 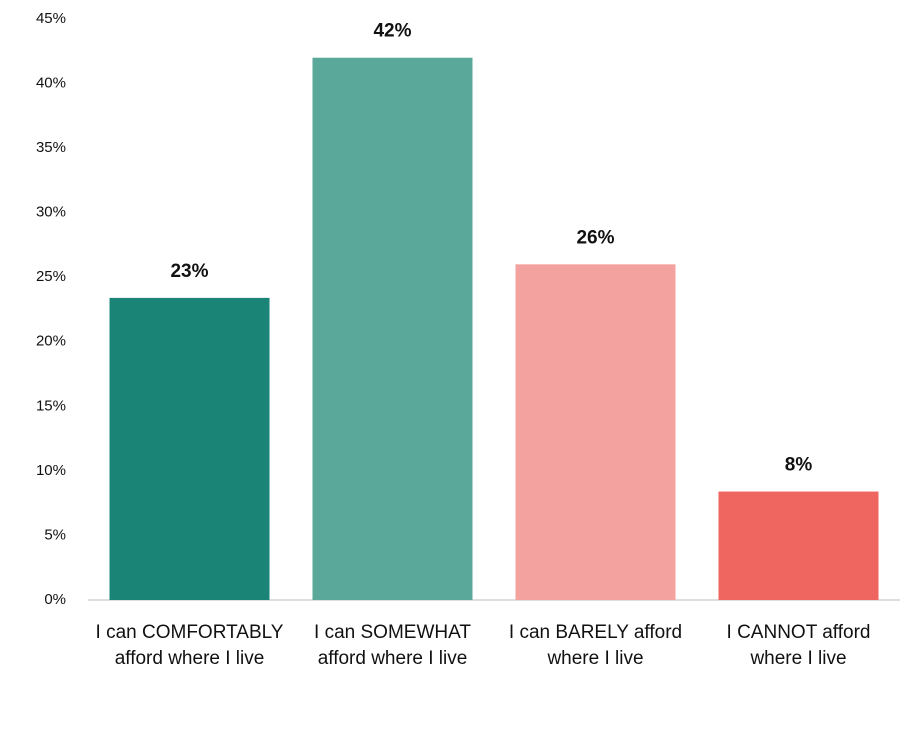 I want to click on y-tick-label: 10%, so click(x=51, y=470).